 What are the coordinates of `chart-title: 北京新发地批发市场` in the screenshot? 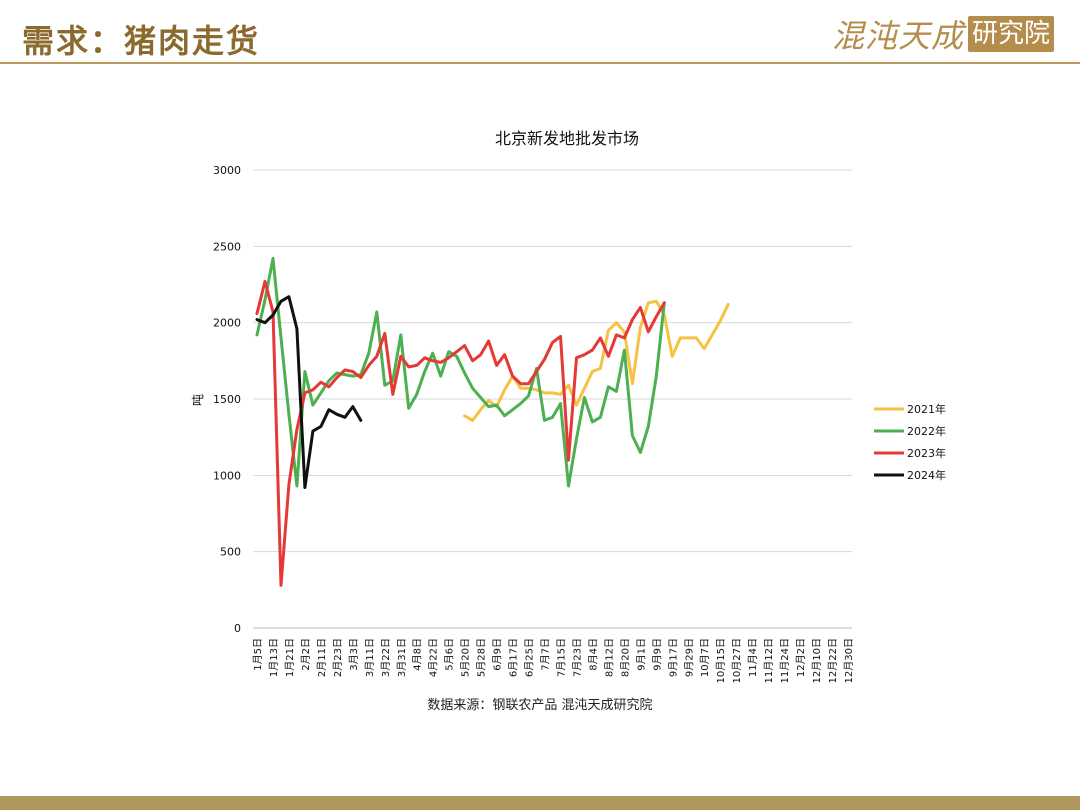 It's located at (567, 138).